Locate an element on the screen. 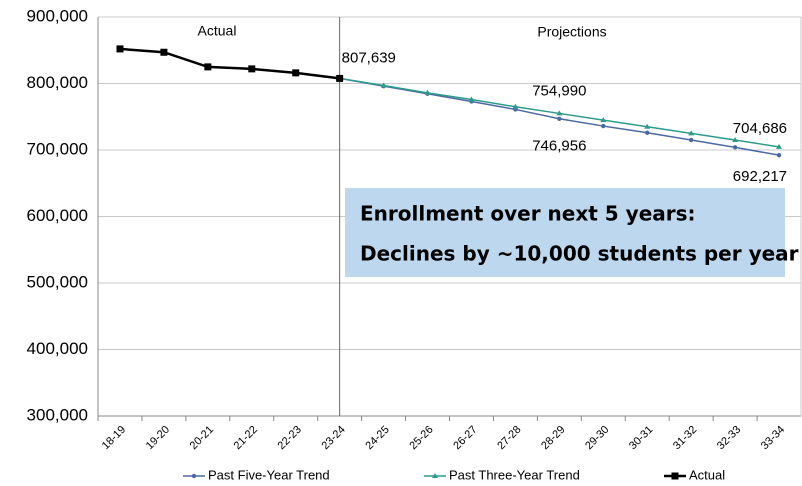 This screenshot has width=802, height=486. x-tick-label: 33-34 is located at coordinates (773, 438).